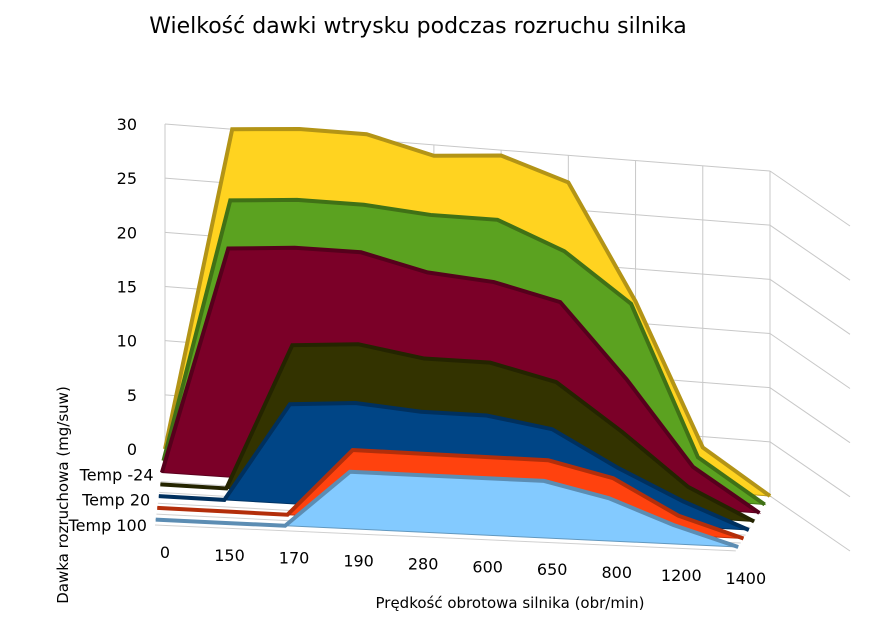  What do you see at coordinates (115, 500) in the screenshot?
I see `depth-tick-label: Temp 20` at bounding box center [115, 500].